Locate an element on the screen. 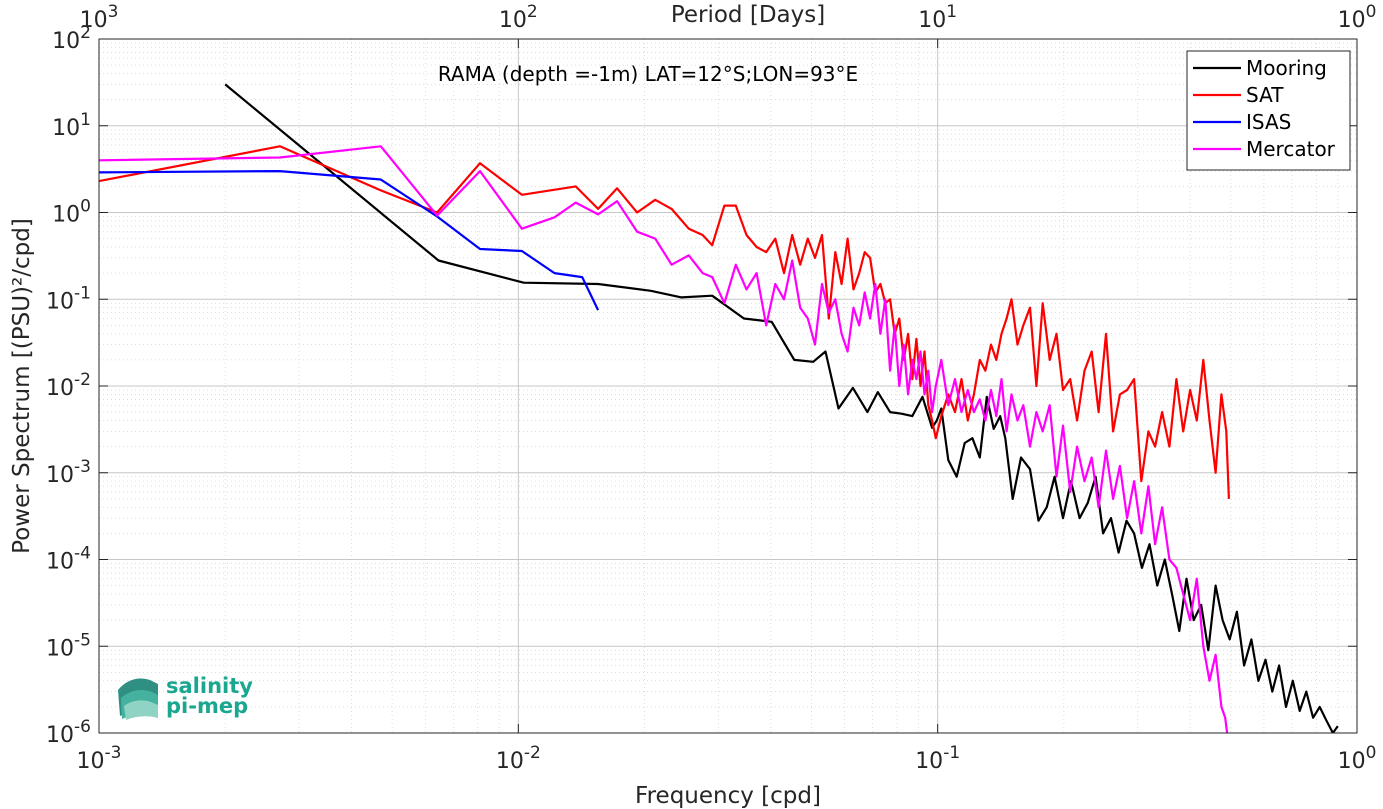 Image resolution: width=1383 pixels, height=809 pixels. y-tick-label: 10⁻⁶ is located at coordinates (68, 732).